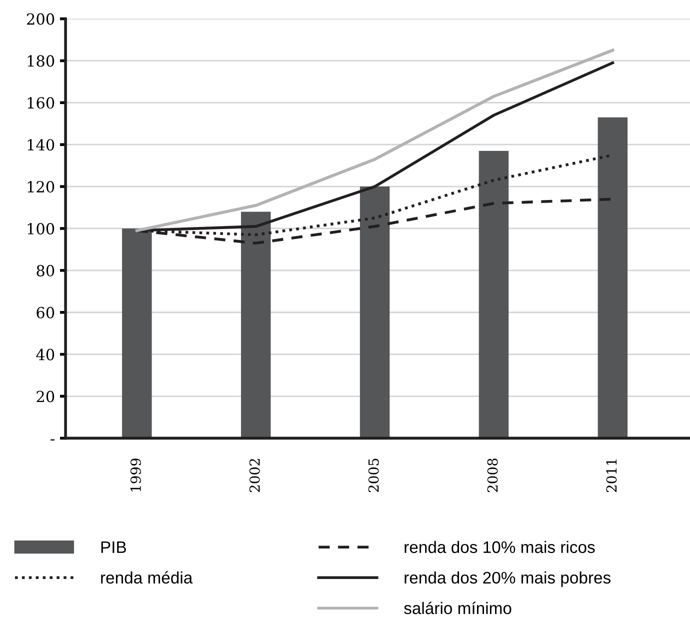  Describe the element at coordinates (499, 547) in the screenshot. I see `legend-label: renda dos 10% mais ricos` at that location.